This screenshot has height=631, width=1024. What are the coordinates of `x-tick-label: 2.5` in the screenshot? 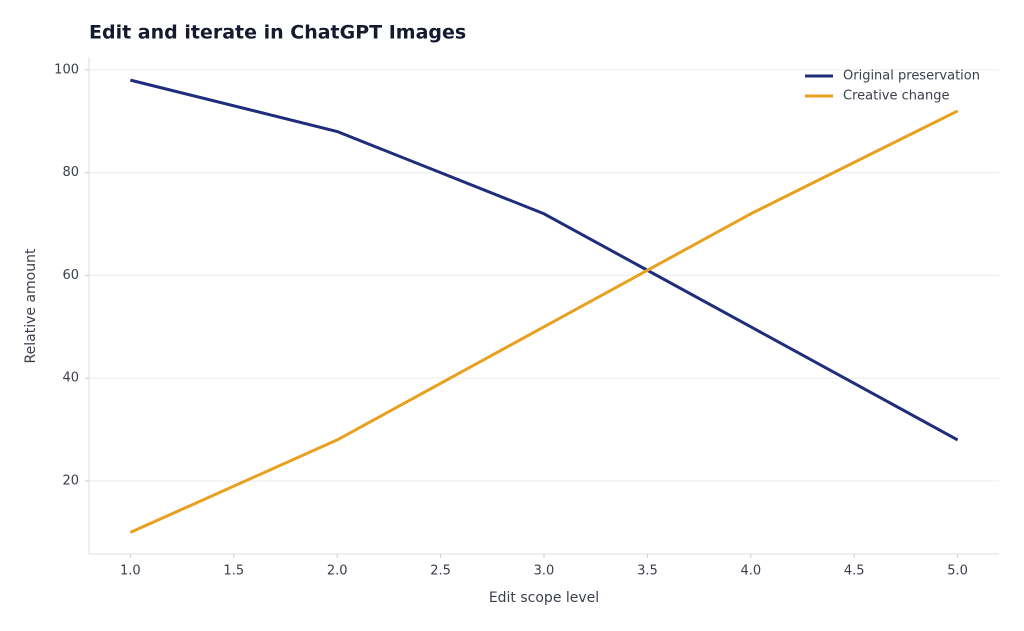 It's located at (440, 571).